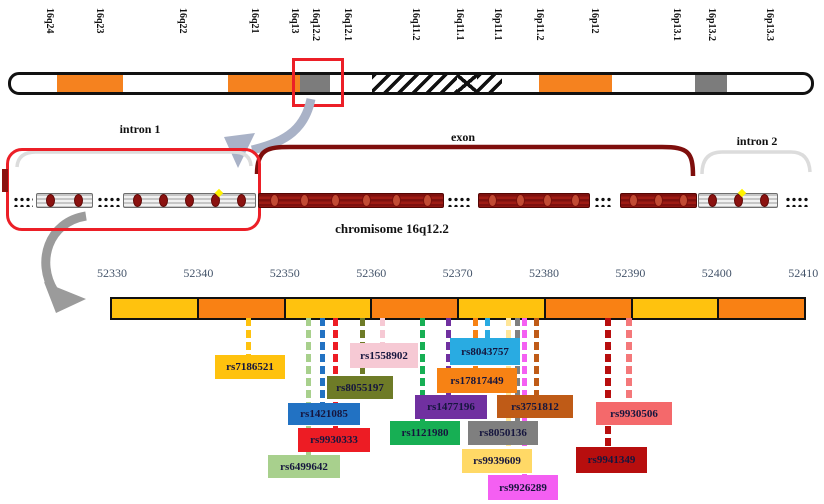 This screenshot has height=504, width=824. I want to click on snp-label-rs8055197: rs8055197, so click(360, 387).